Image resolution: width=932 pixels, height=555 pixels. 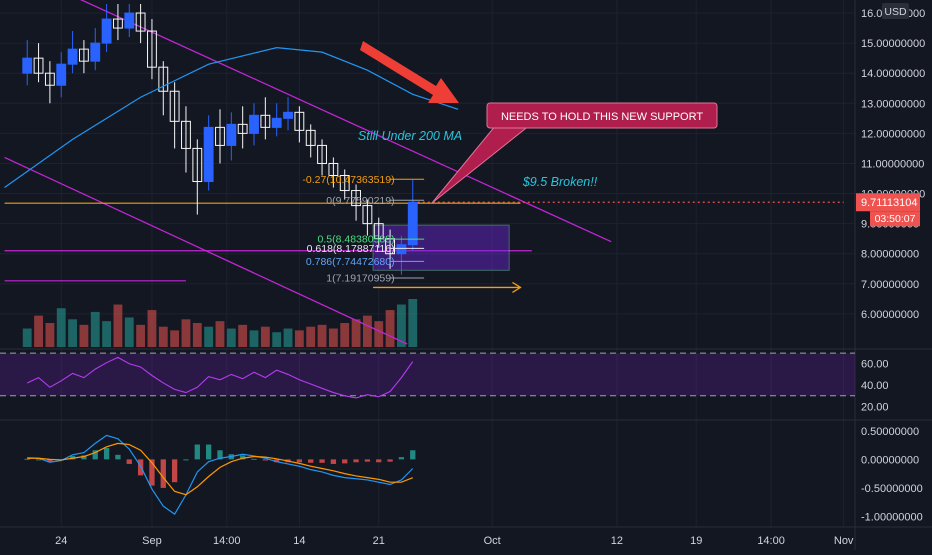 I want to click on fib-label: -0.27(10.47363519), so click(x=348, y=180).